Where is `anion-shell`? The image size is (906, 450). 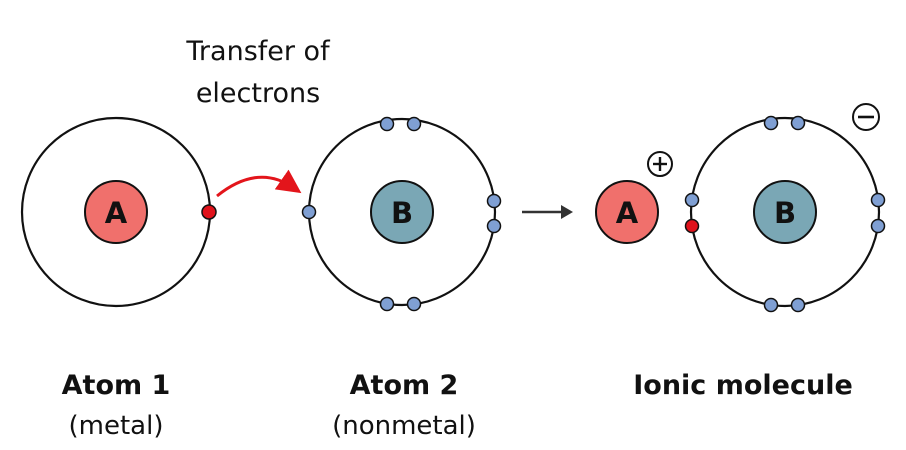
anion-shell is located at coordinates (785, 212).